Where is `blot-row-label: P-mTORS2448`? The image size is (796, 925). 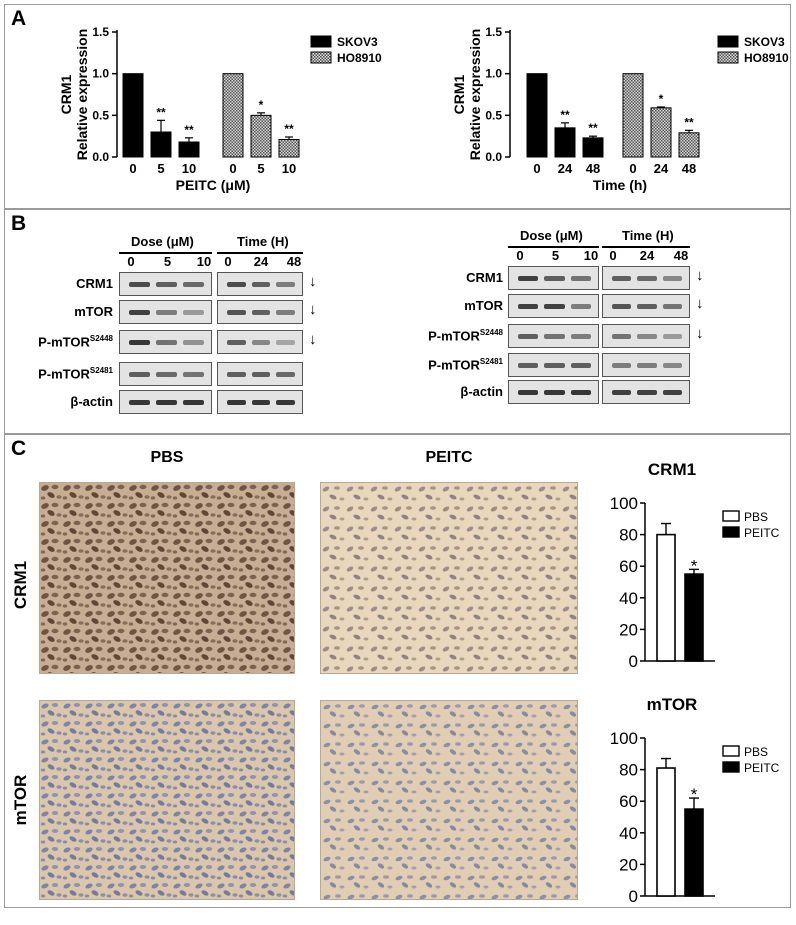
blot-row-label: P-mTORS2448 is located at coordinates (75, 342).